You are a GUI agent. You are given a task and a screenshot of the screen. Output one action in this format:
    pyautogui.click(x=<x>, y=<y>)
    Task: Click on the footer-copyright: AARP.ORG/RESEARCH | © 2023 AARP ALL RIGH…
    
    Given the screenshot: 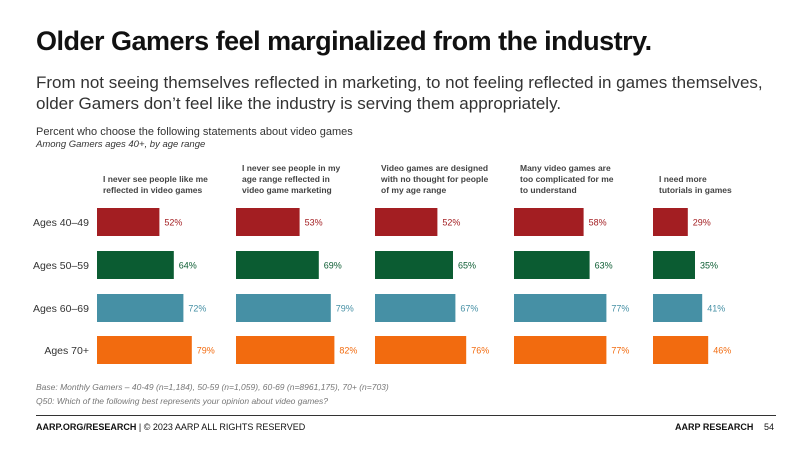 What is the action you would take?
    pyautogui.click(x=170, y=427)
    